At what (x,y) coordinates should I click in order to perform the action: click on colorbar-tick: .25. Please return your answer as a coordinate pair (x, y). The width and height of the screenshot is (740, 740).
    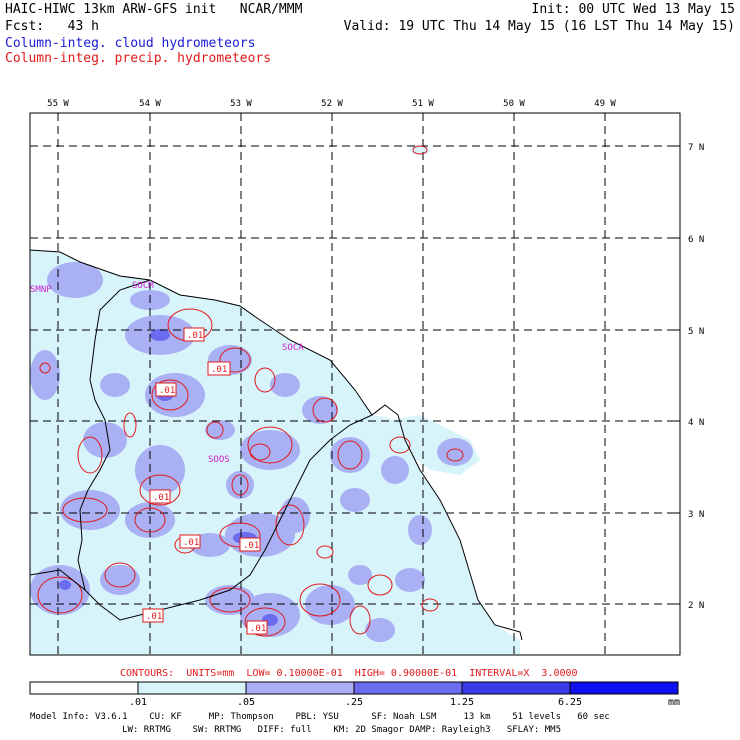
    Looking at the image, I should click on (354, 702).